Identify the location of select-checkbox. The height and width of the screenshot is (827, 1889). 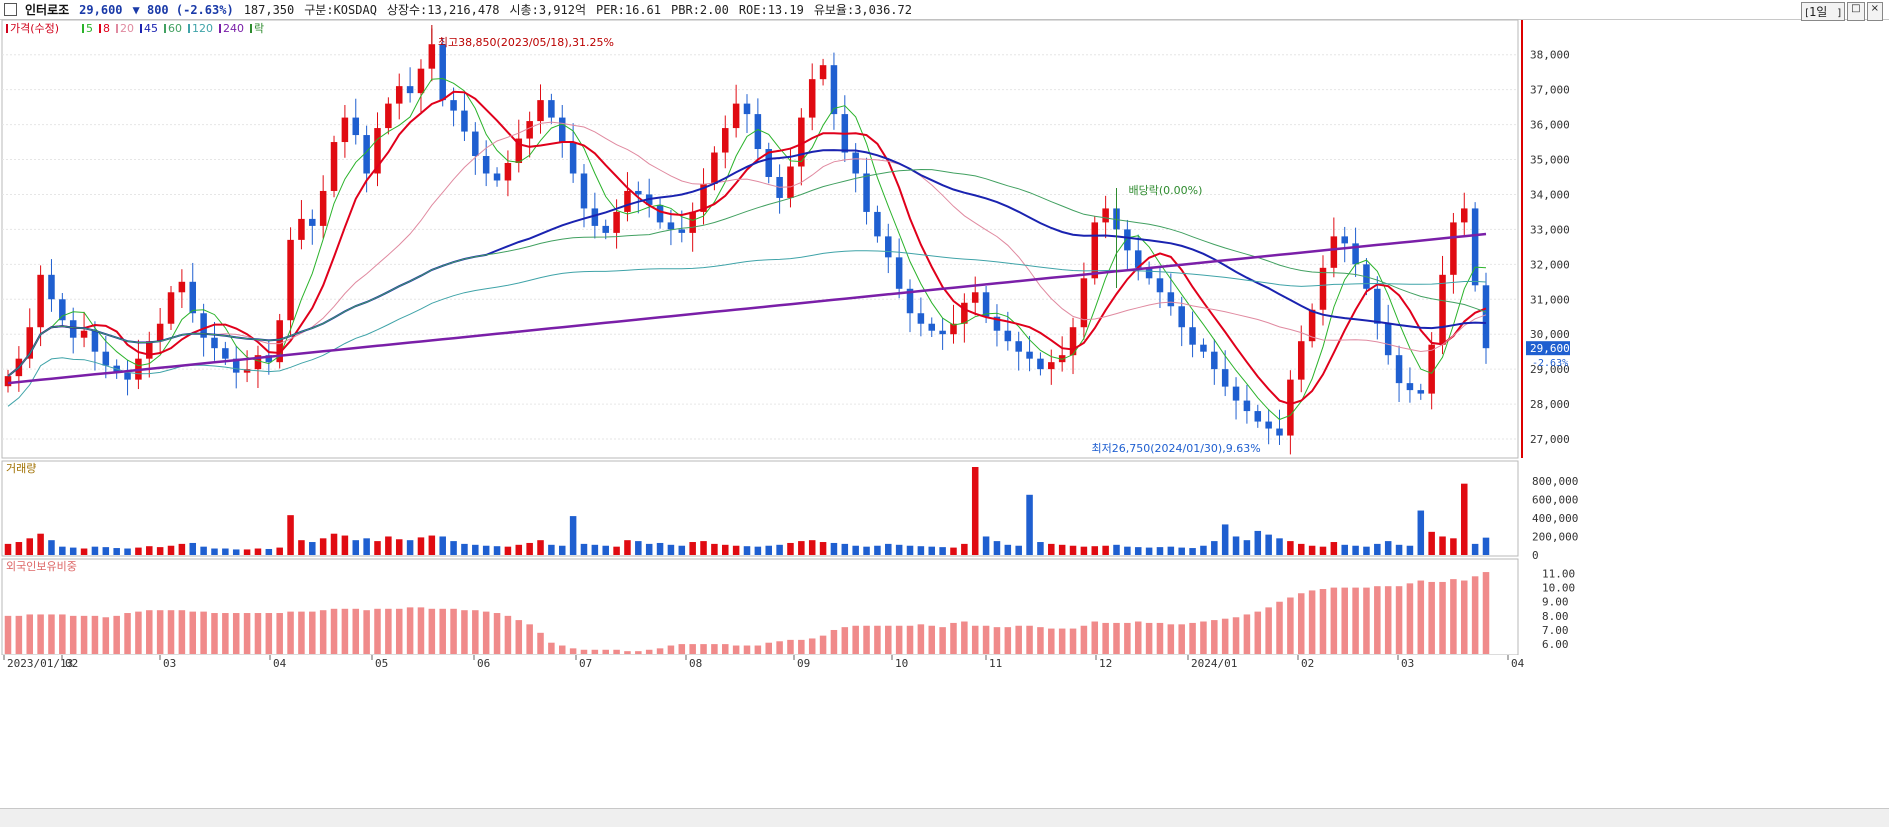
(10, 9).